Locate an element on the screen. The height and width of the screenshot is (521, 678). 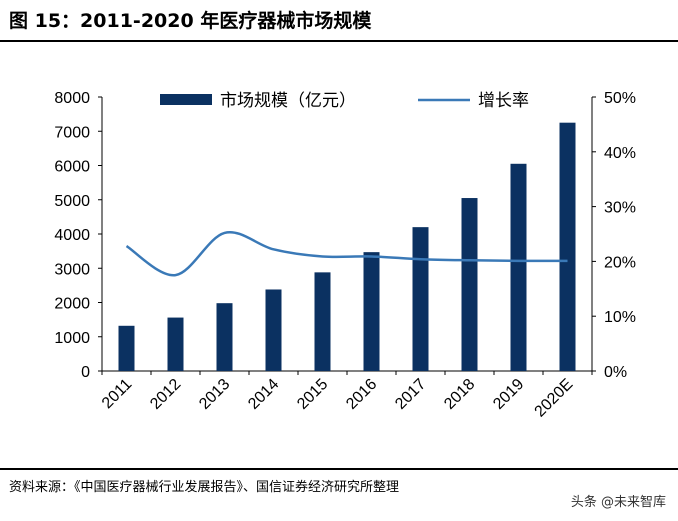
figure-header: 图 15：2011-2020 年医疗器械市场规模 is located at coordinates (339, 20).